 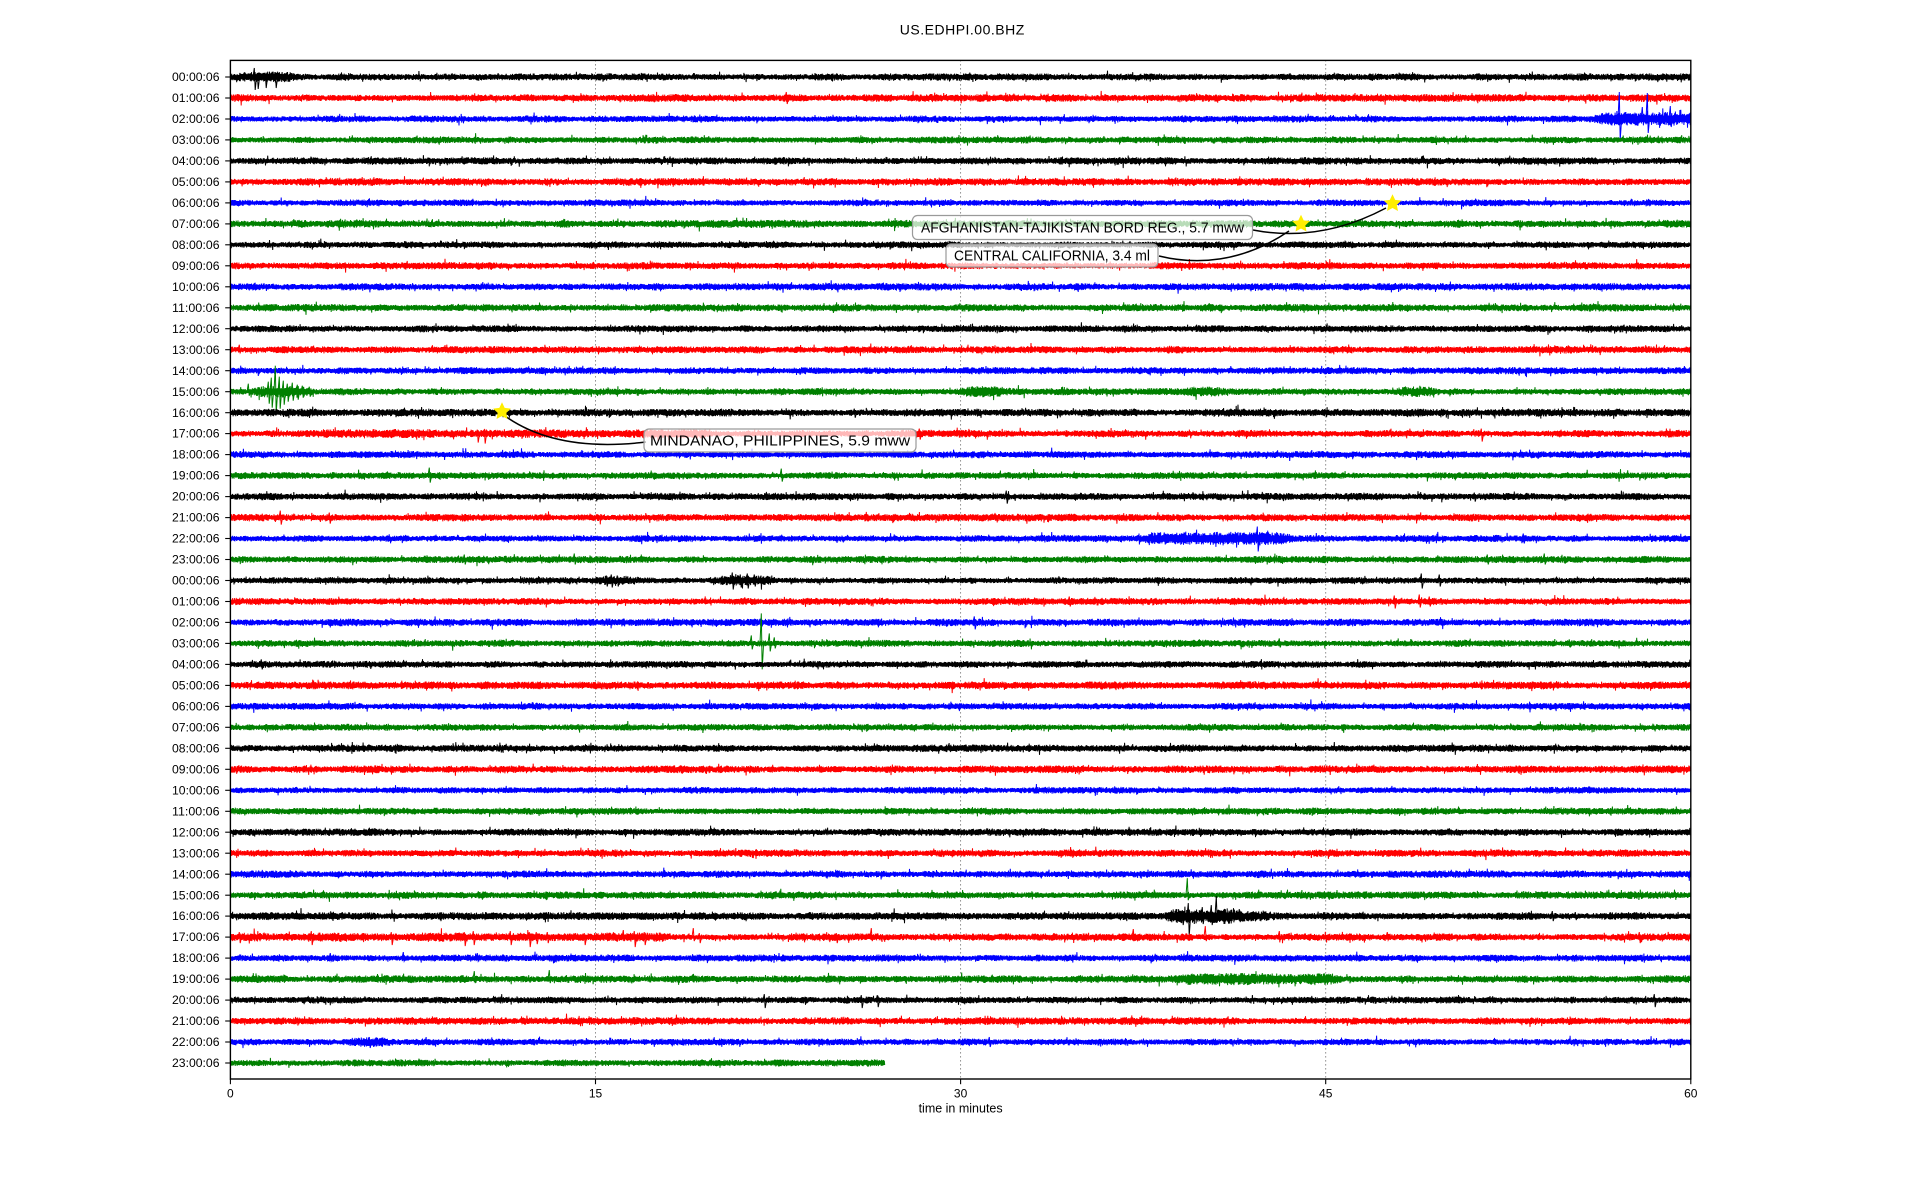 What do you see at coordinates (230, 1094) in the screenshot?
I see `svg-text: 0` at bounding box center [230, 1094].